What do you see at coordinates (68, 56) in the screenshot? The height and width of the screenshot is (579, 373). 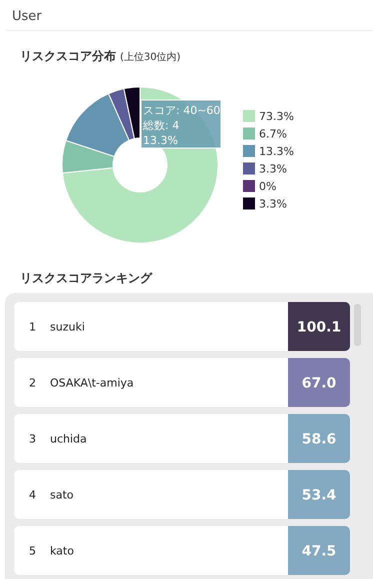 I see `chart-title: リスクスコア分布` at bounding box center [68, 56].